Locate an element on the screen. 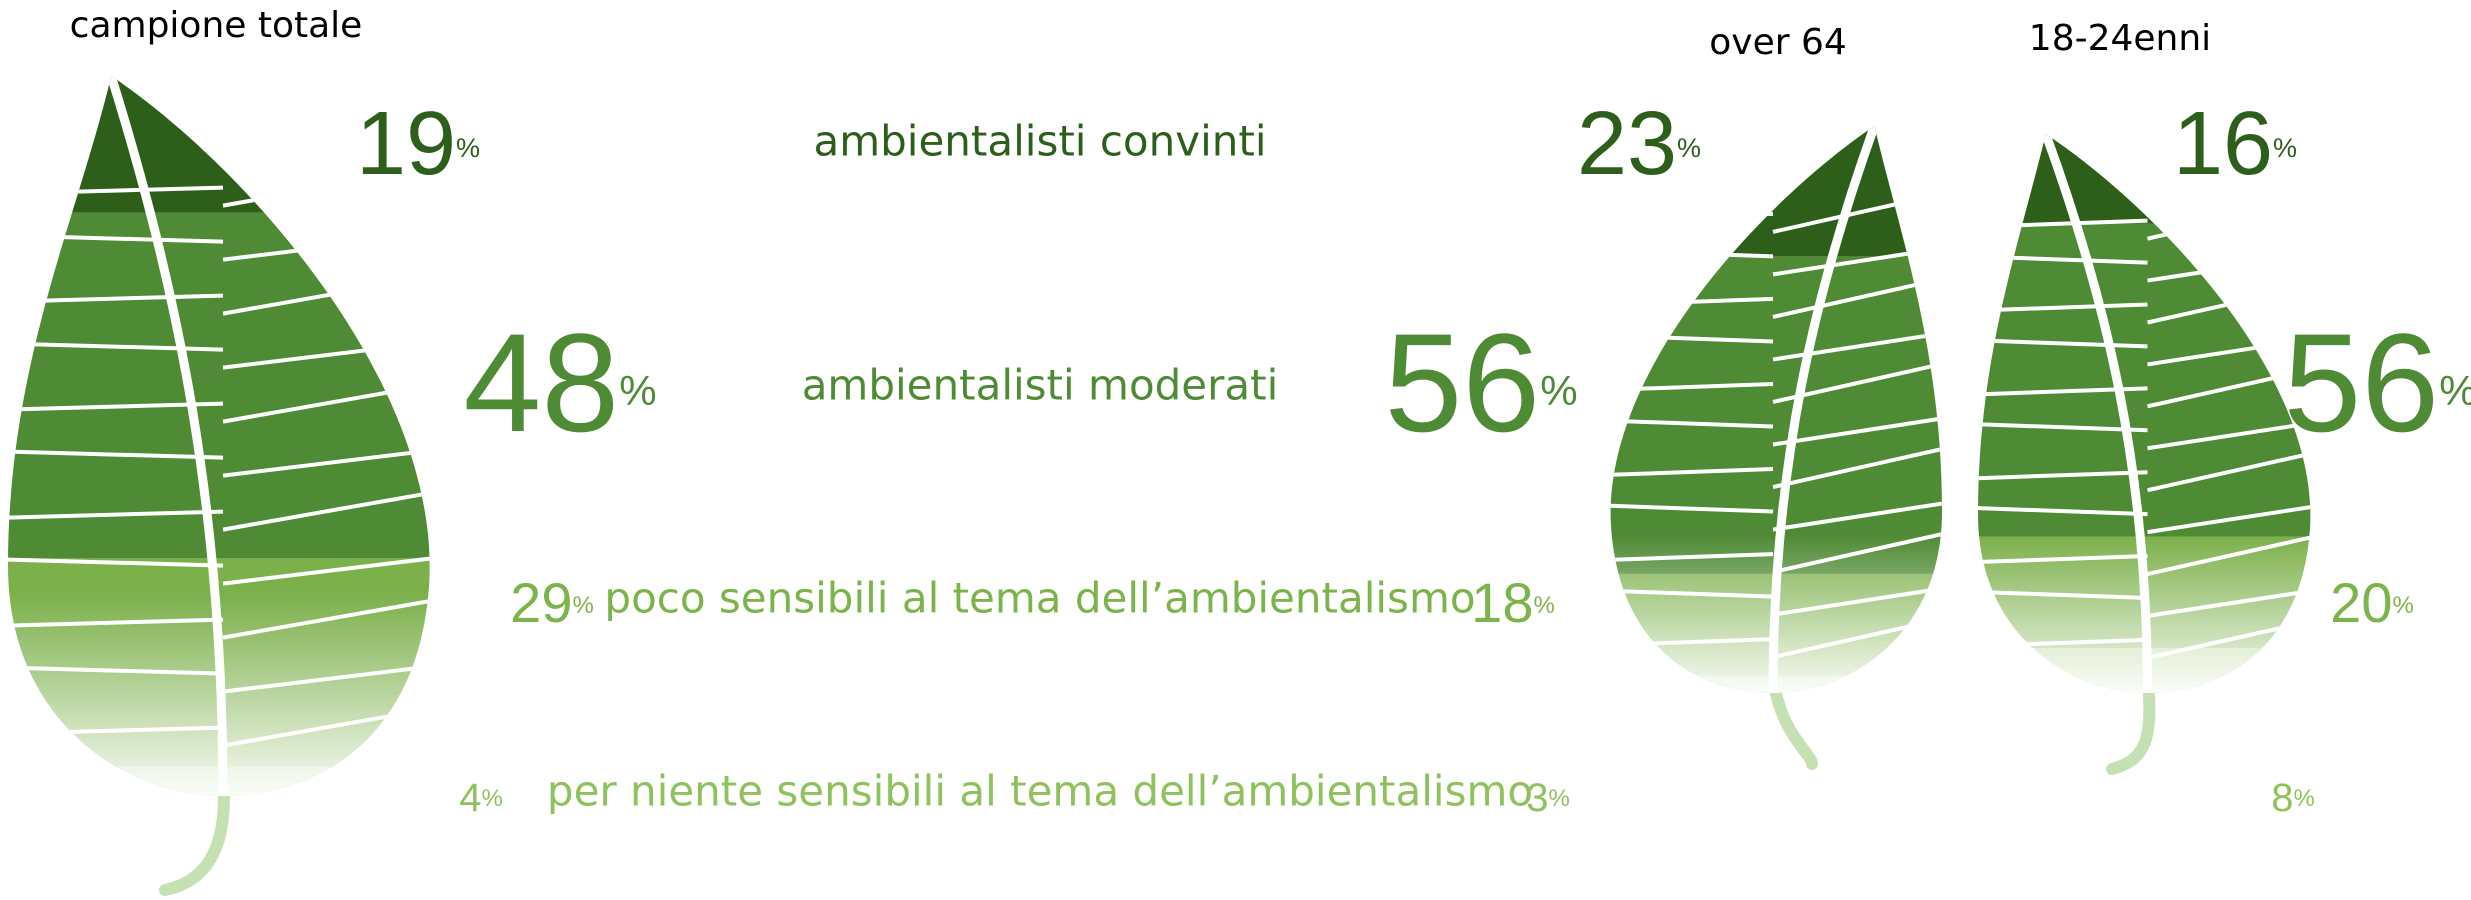  value-label: 19% is located at coordinates (418, 144).